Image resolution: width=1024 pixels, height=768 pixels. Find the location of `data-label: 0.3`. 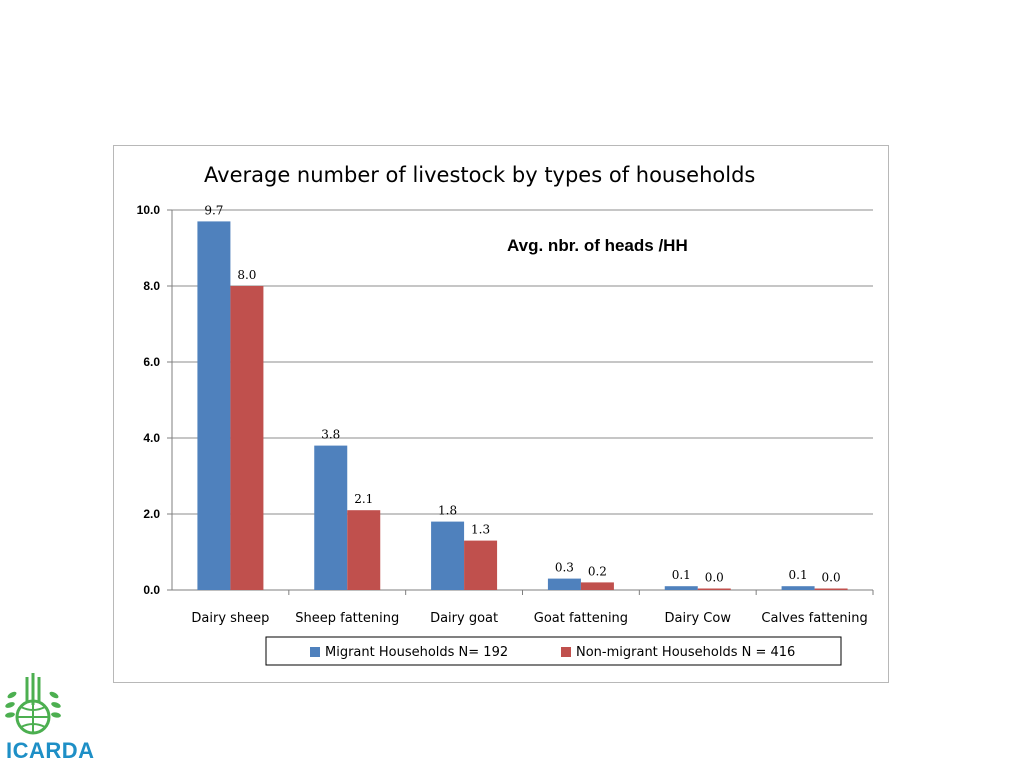

data-label: 0.3 is located at coordinates (564, 568).